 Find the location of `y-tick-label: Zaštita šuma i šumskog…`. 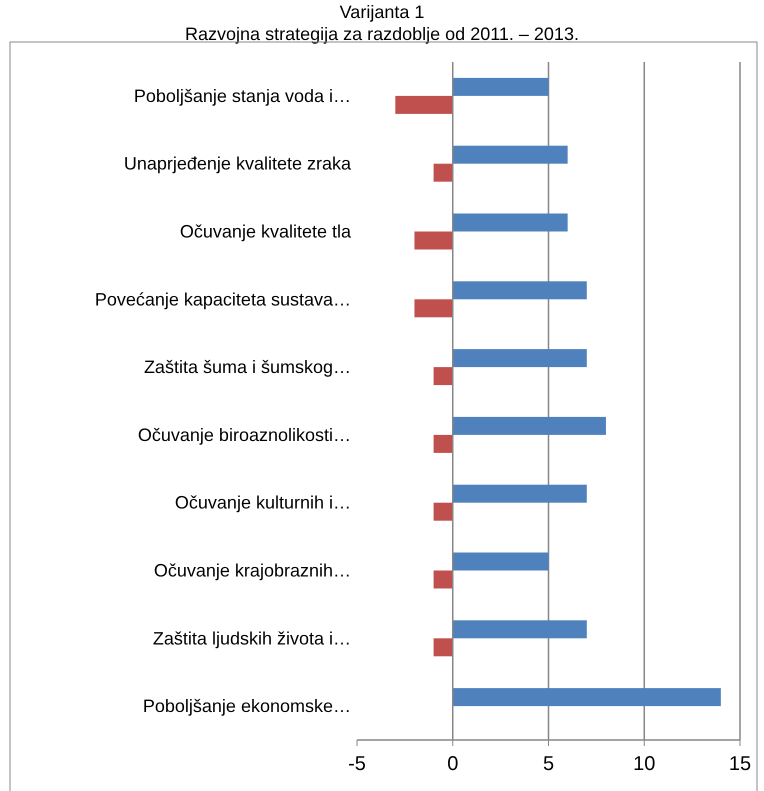

y-tick-label: Zaštita šuma i šumskog… is located at coordinates (247, 367).